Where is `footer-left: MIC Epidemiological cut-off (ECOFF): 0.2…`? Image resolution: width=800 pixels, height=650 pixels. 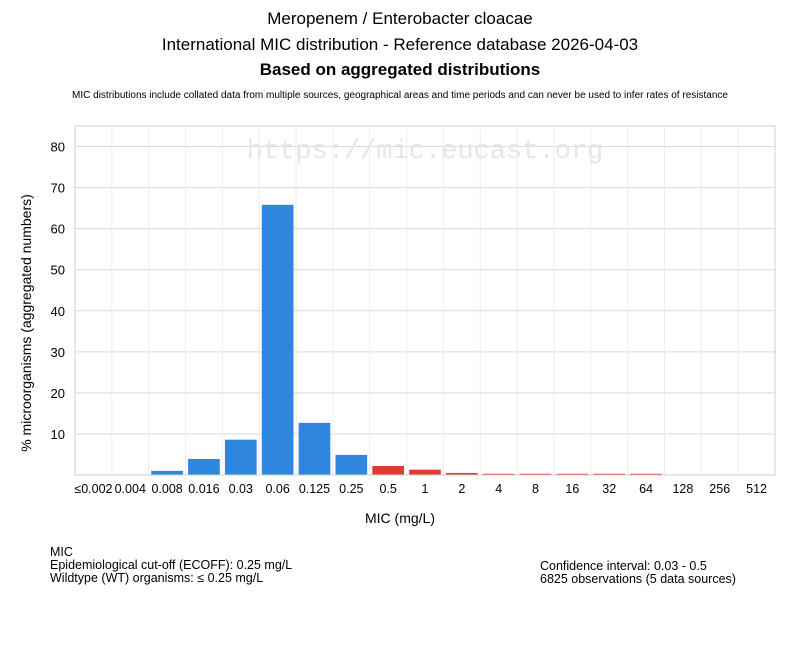
footer-left: MIC Epidemiological cut-off (ECOFF): 0.2… is located at coordinates (171, 565).